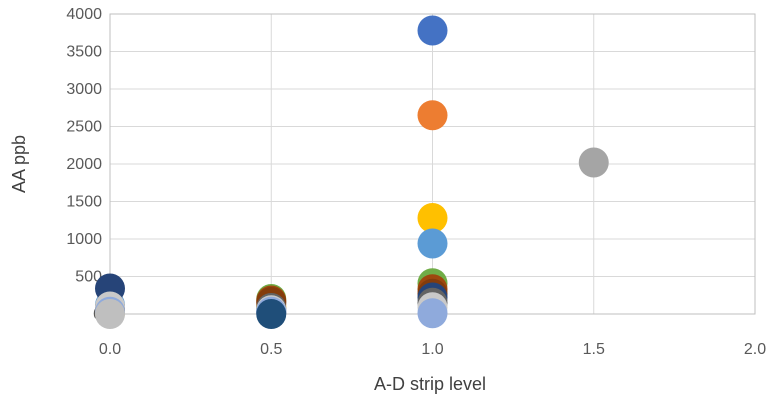 This screenshot has width=769, height=398. I want to click on x-tick-label: 0.0, so click(110, 349).